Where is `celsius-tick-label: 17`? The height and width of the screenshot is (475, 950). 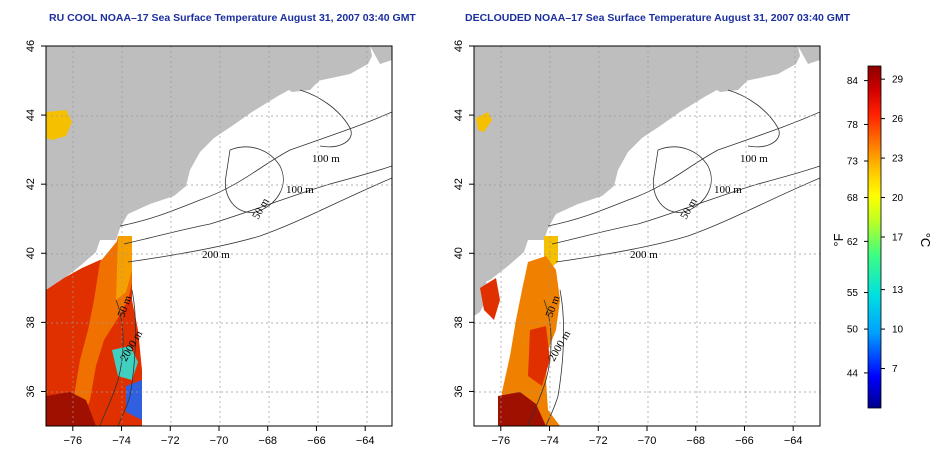 celsius-tick-label: 17 is located at coordinates (898, 238).